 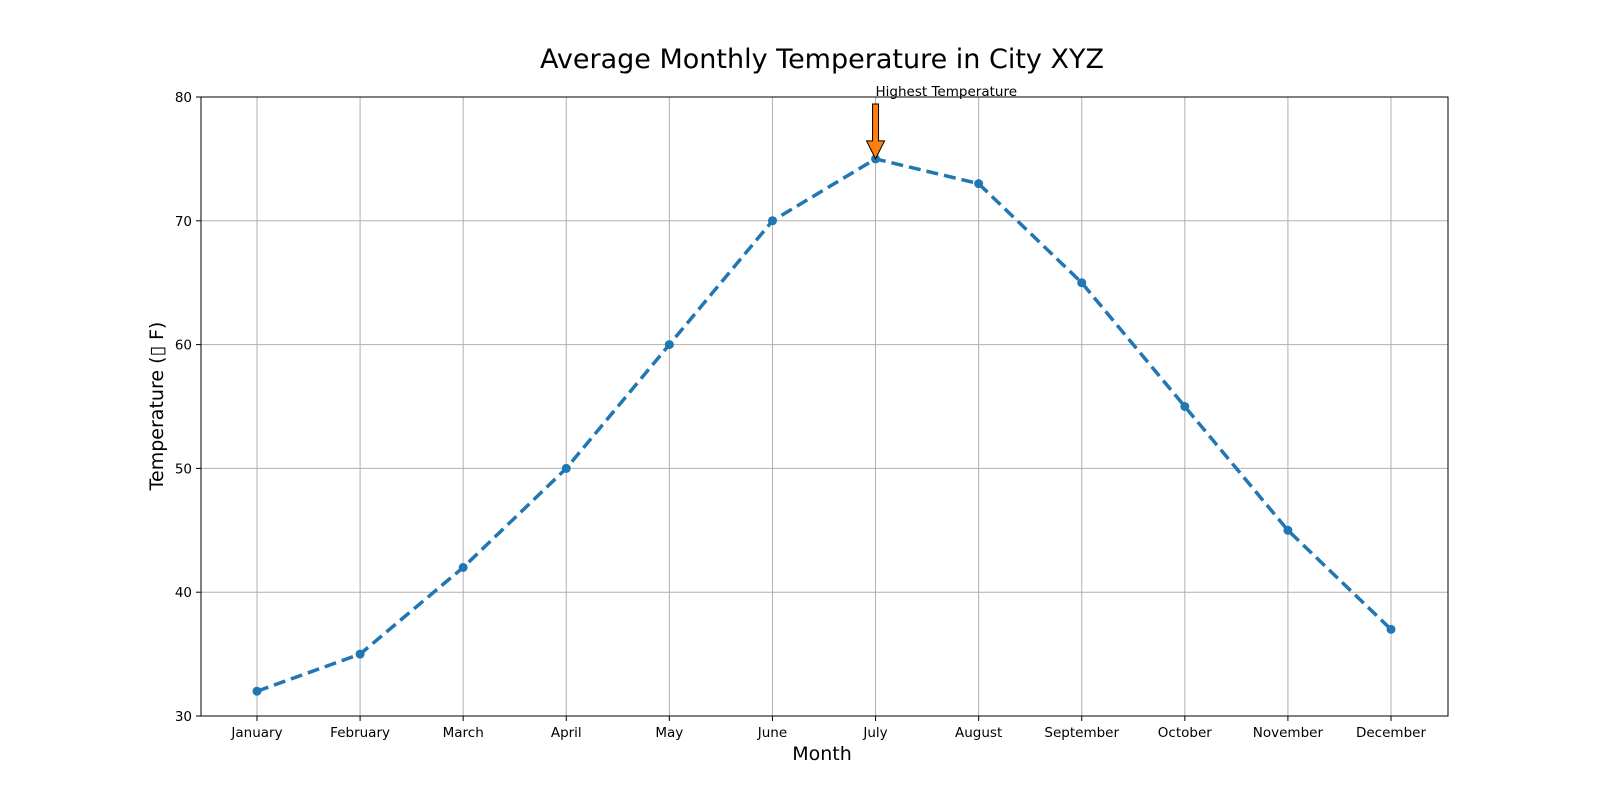 I want to click on x-tick-label: July, so click(x=874, y=733).